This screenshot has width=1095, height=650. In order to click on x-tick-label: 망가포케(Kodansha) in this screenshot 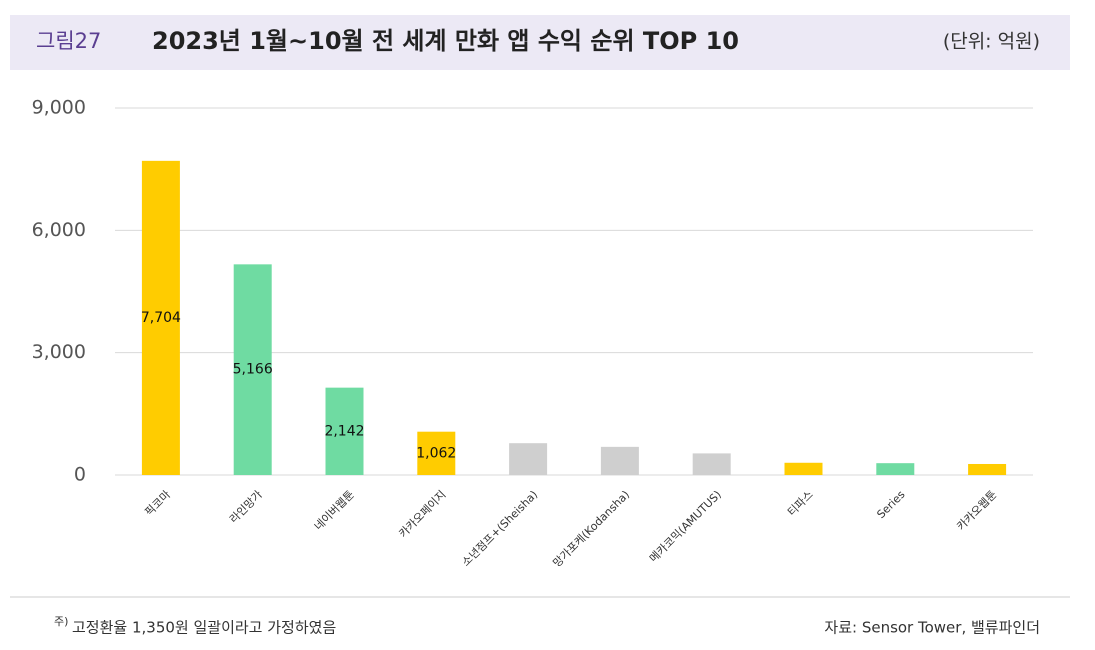, I will do `click(591, 529)`.